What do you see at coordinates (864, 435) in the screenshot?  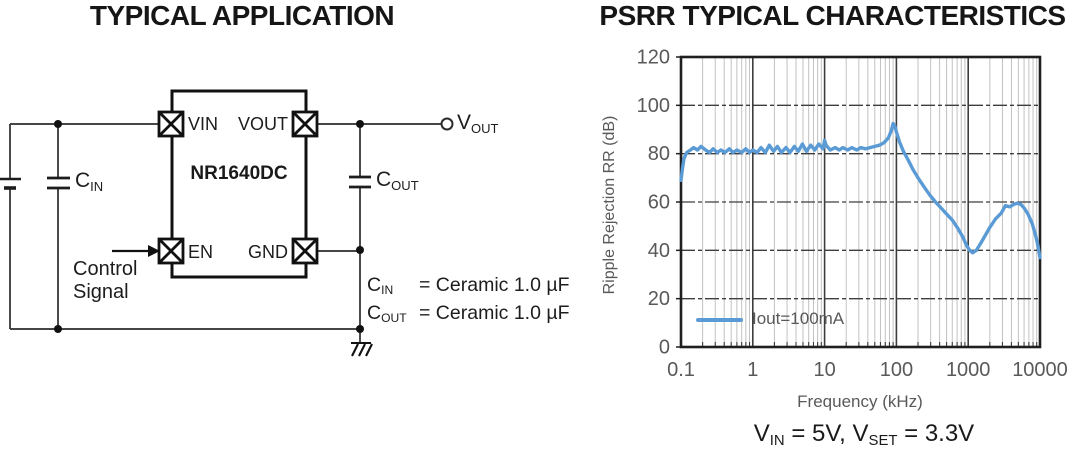 I see `test-conditions-caption: VIN = 5V, VSET = 3.3V` at bounding box center [864, 435].